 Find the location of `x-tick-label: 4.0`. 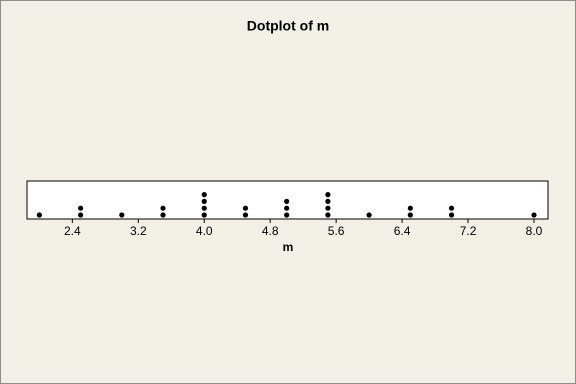

x-tick-label: 4.0 is located at coordinates (204, 231).